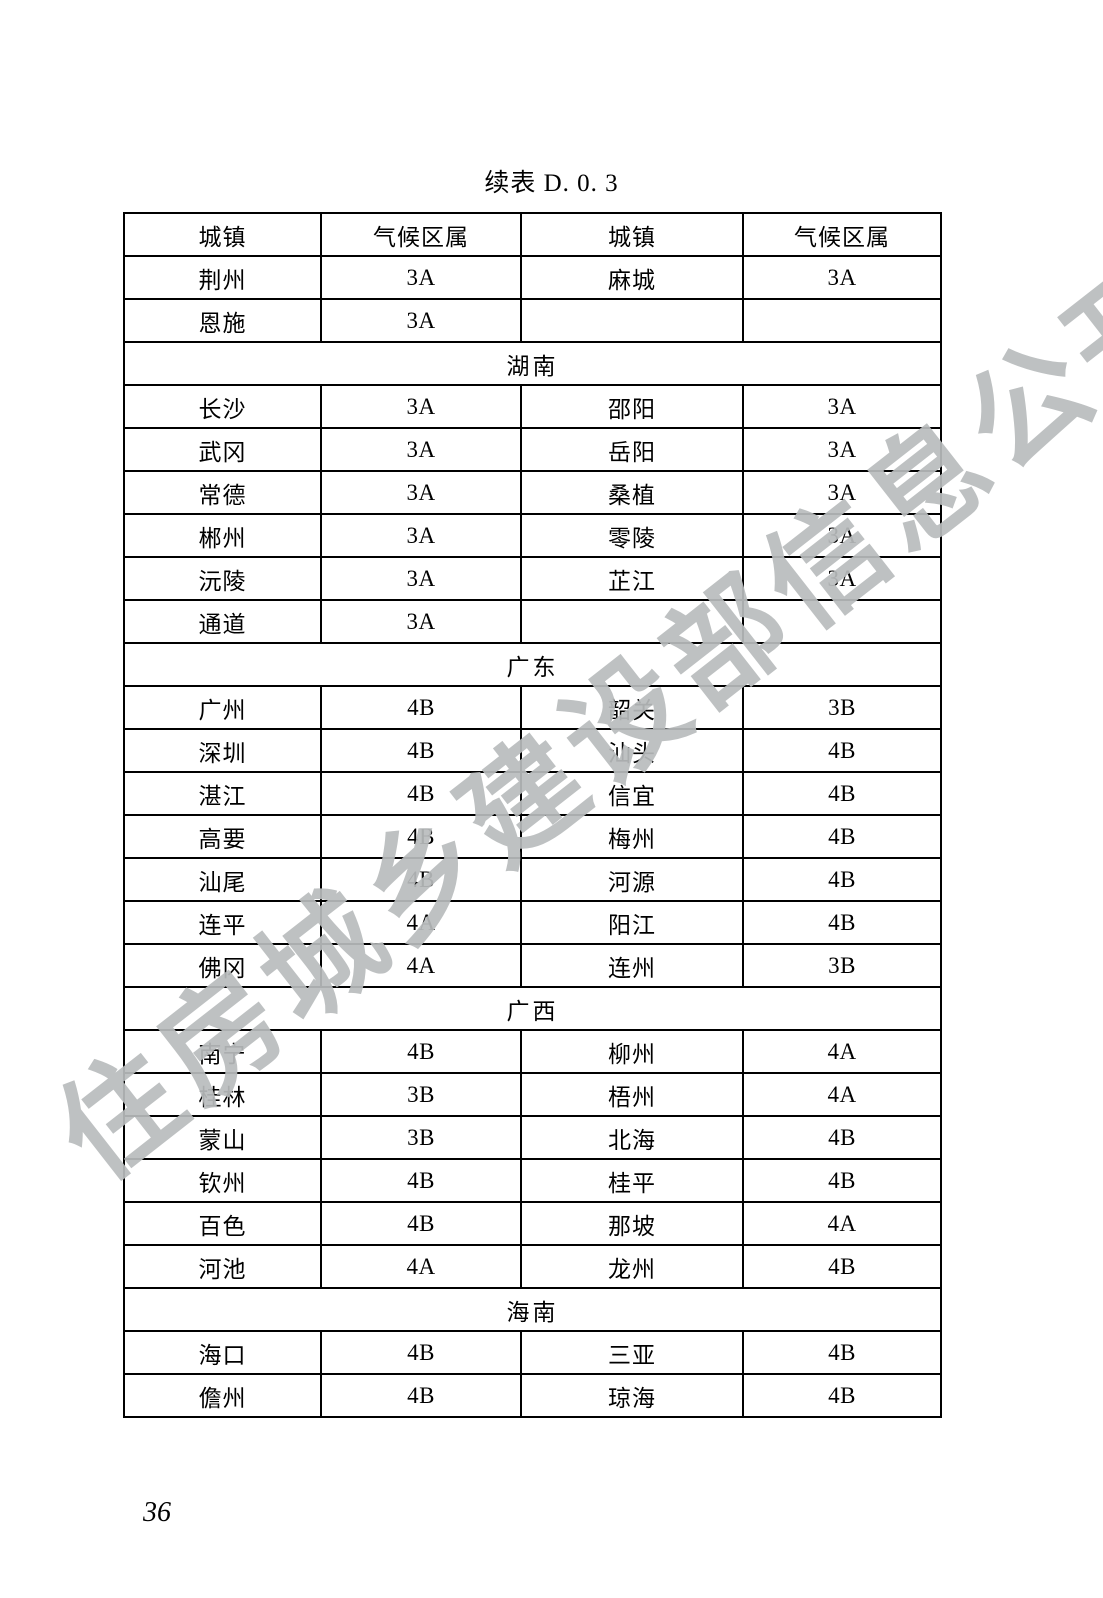 This screenshot has height=1598, width=1103. Describe the element at coordinates (222, 1352) in the screenshot. I see `town-name-cell: 海口` at that location.